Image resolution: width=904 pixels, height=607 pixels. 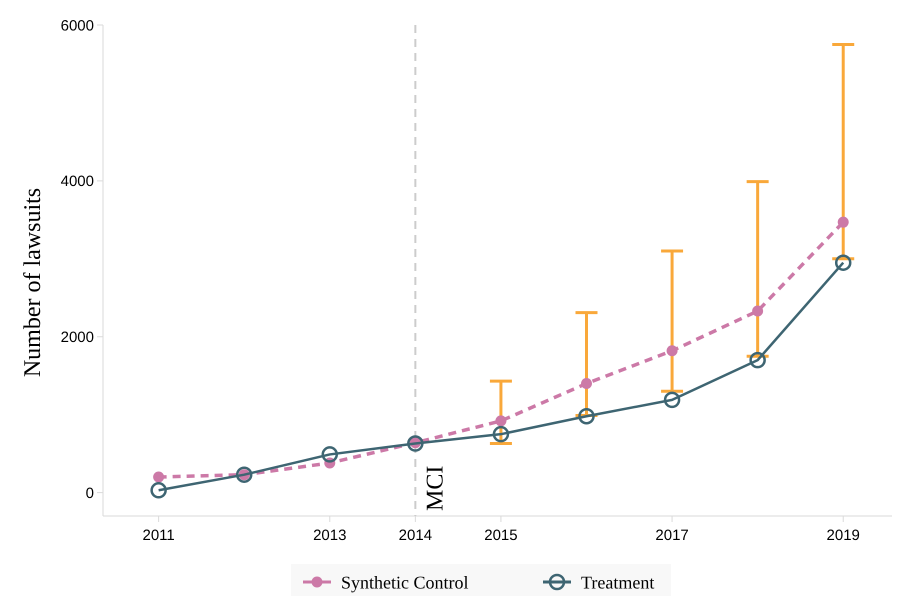 I want to click on y-axis-title: Number of lawsuits, so click(x=33, y=283).